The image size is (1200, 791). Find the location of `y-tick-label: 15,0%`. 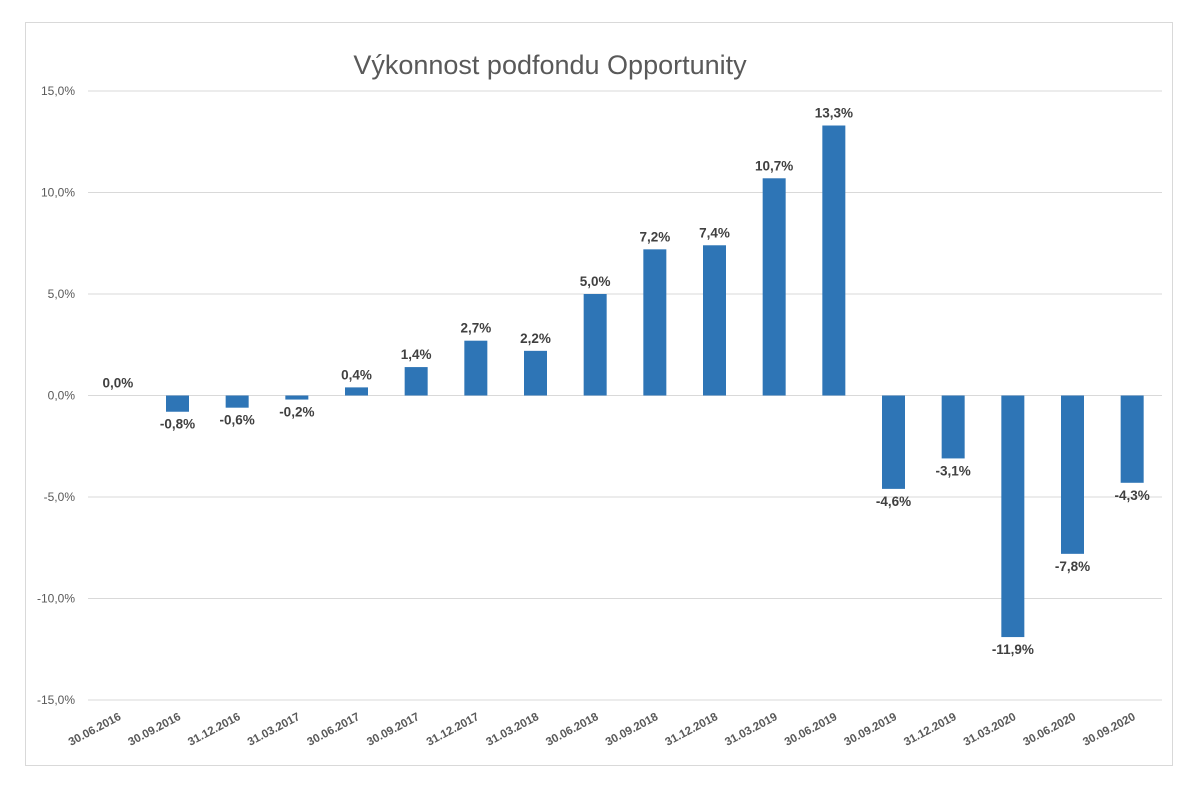

y-tick-label: 15,0% is located at coordinates (58, 91).